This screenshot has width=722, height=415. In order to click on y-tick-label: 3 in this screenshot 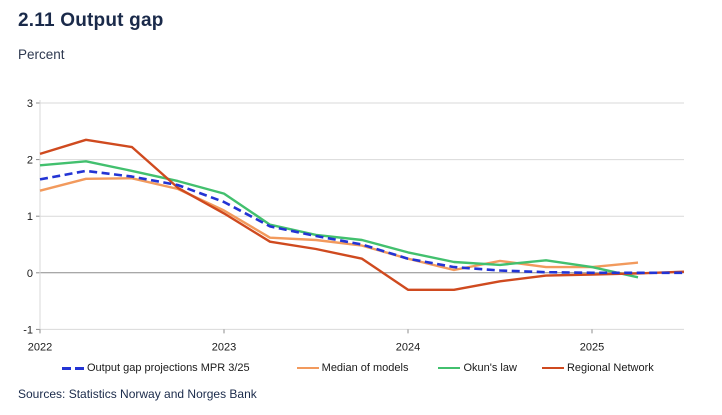, I will do `click(30, 104)`.